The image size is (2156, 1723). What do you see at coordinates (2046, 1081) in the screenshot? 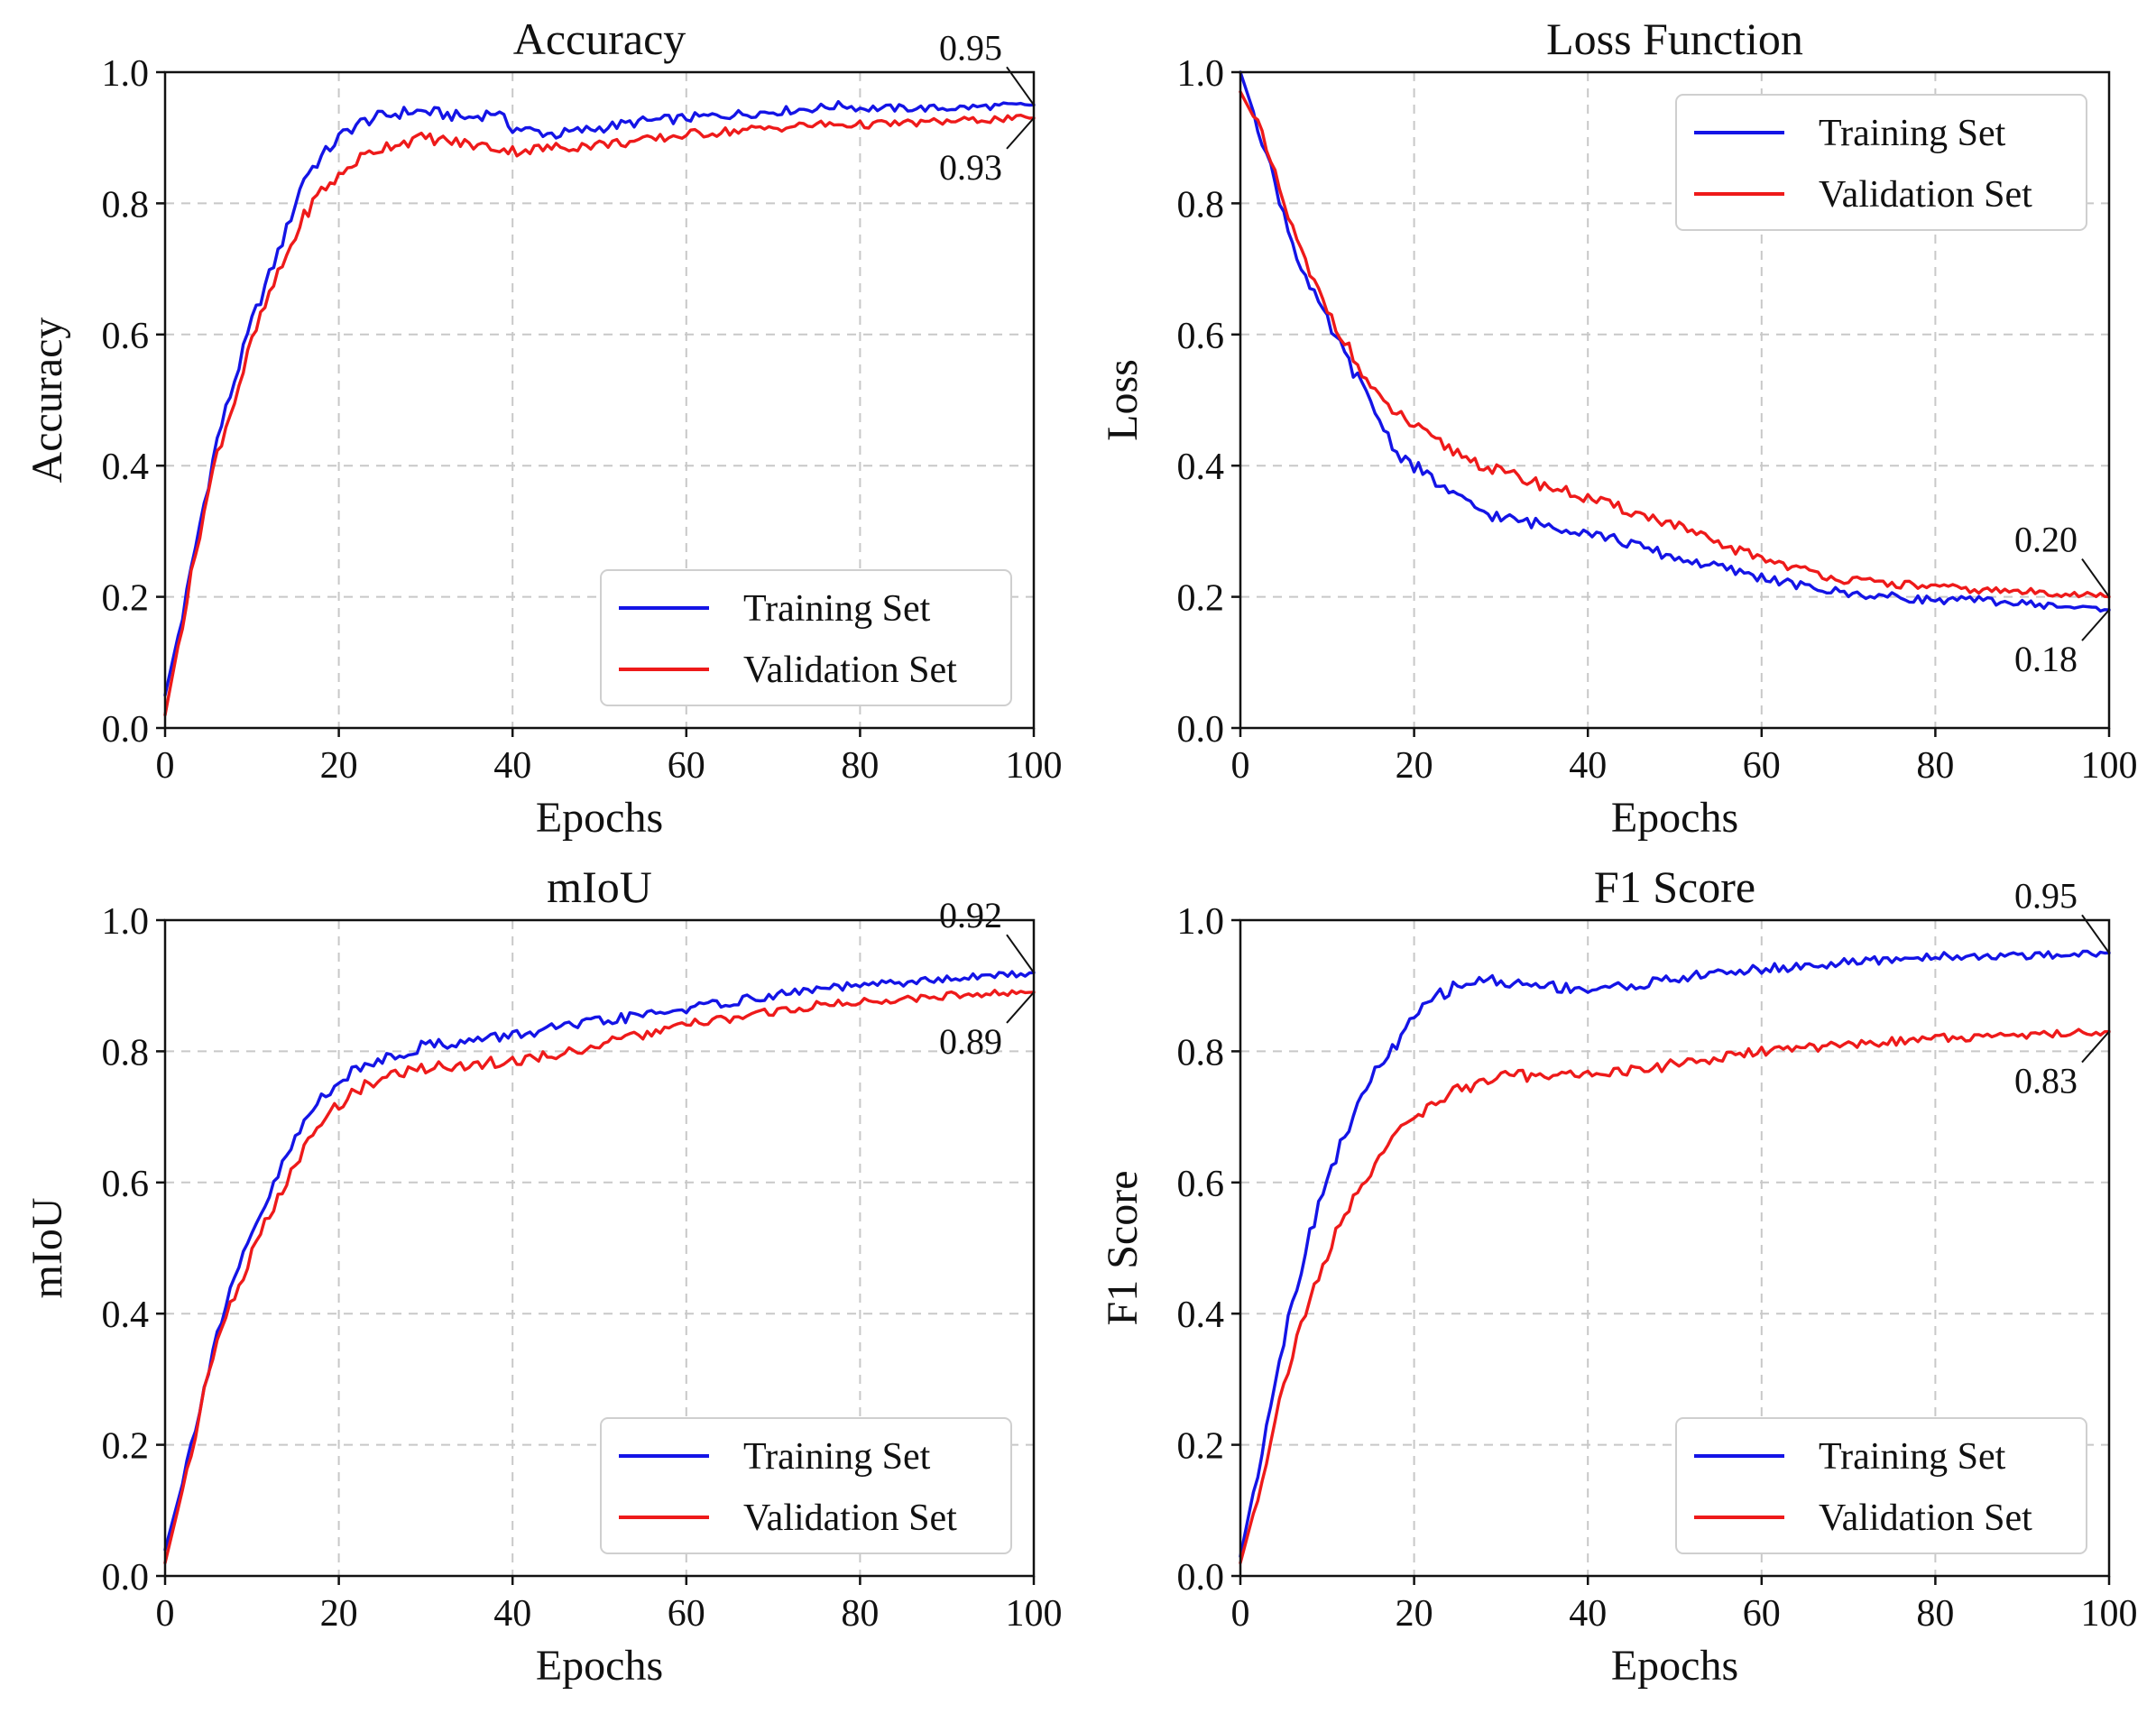
I see `annotation-label: 0.83` at bounding box center [2046, 1081].